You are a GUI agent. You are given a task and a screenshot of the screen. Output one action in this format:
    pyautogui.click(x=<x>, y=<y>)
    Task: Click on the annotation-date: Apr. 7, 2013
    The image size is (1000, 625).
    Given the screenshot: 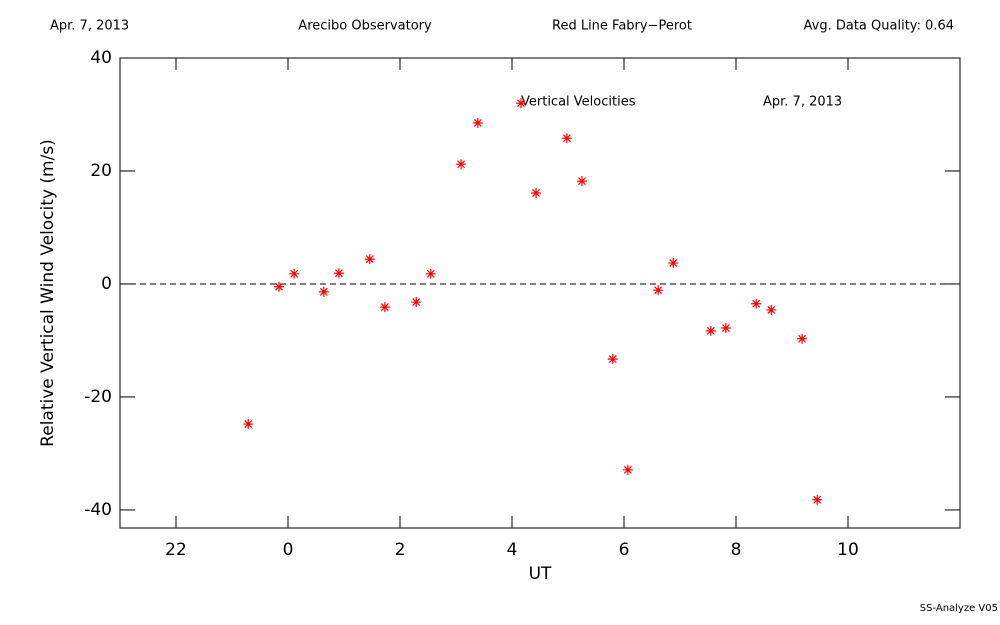 What is the action you would take?
    pyautogui.click(x=802, y=102)
    